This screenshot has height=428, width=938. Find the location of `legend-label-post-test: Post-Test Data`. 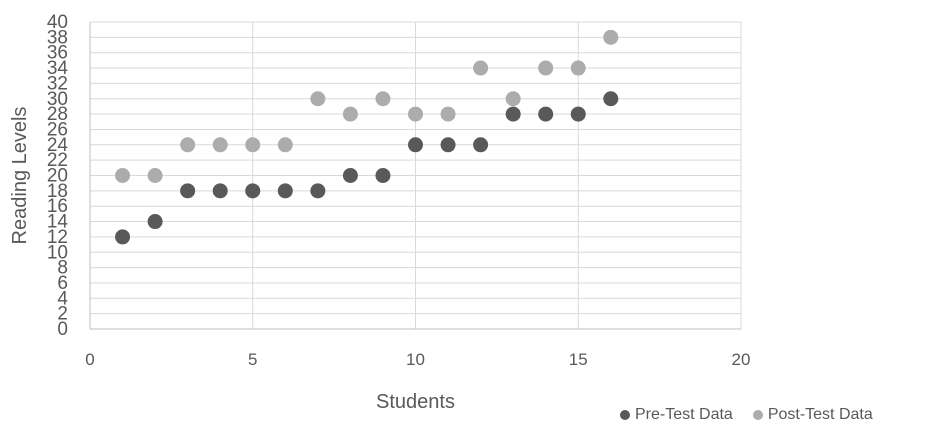

legend-label-post-test: Post-Test Data is located at coordinates (820, 414).